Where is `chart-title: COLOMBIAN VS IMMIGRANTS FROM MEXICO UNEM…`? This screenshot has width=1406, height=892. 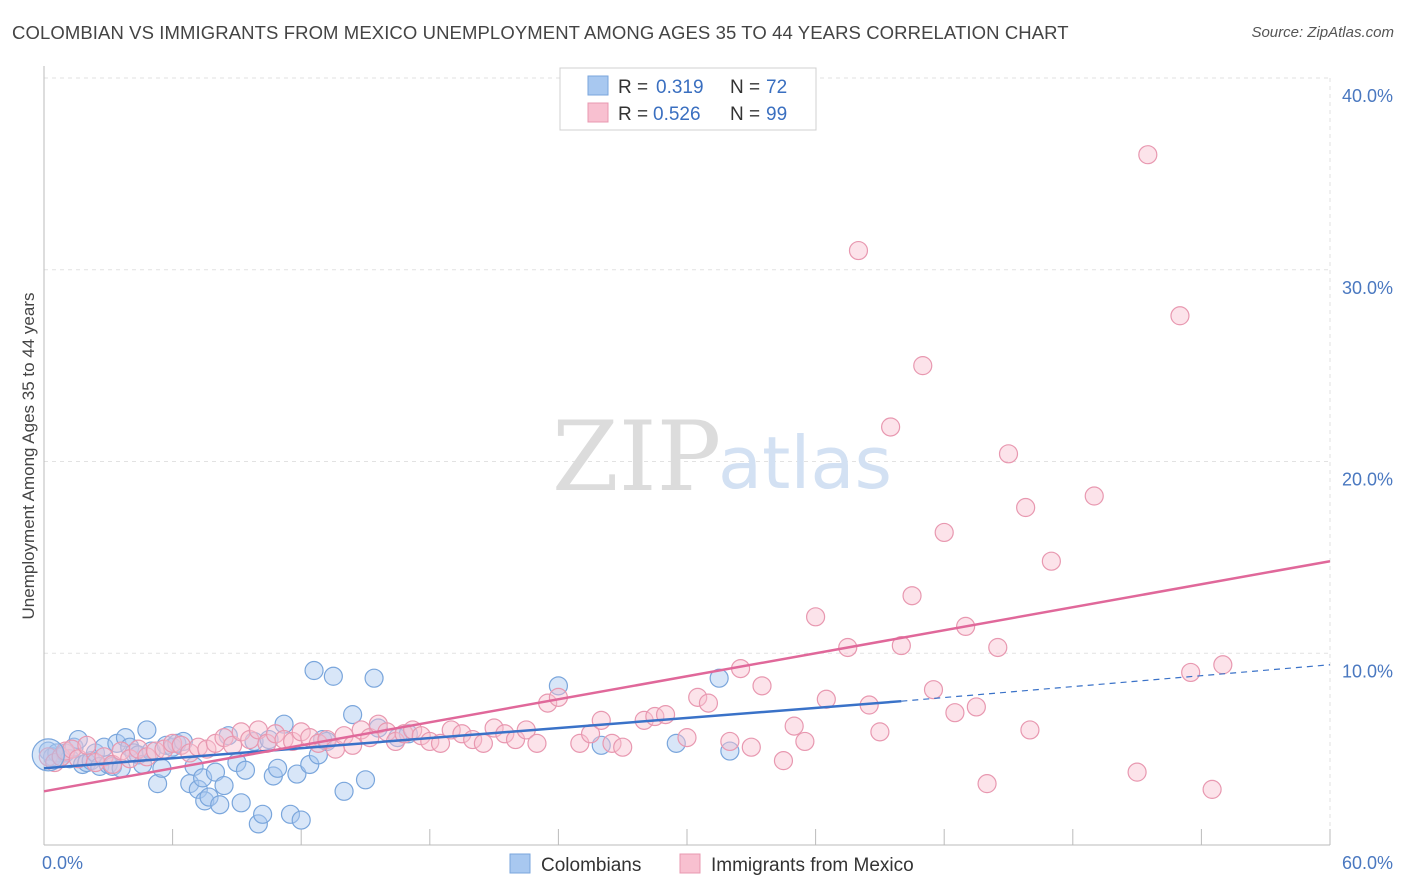
chart-title: COLOMBIAN VS IMMIGRANTS FROM MEXICO UNEM… is located at coordinates (540, 32).